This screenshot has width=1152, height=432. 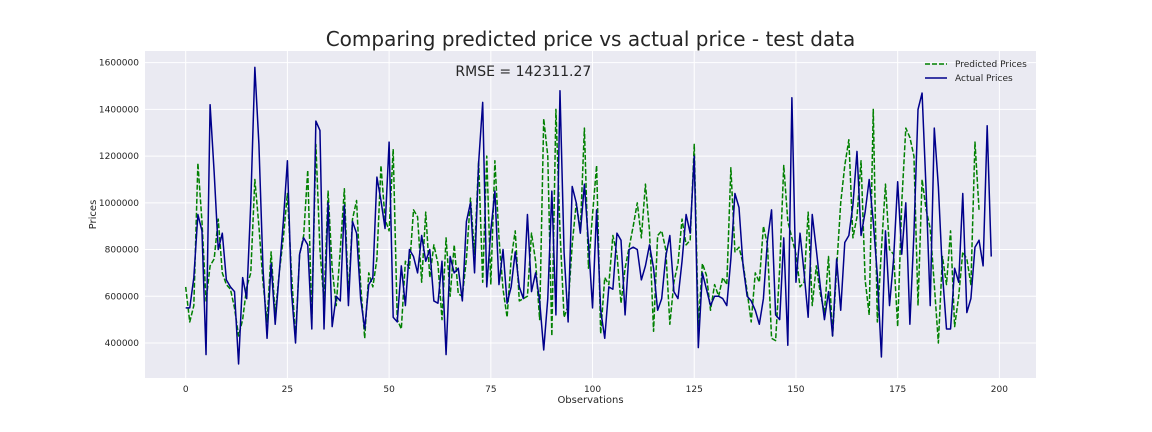 I want to click on y-tick-label: 800000, so click(x=122, y=251).